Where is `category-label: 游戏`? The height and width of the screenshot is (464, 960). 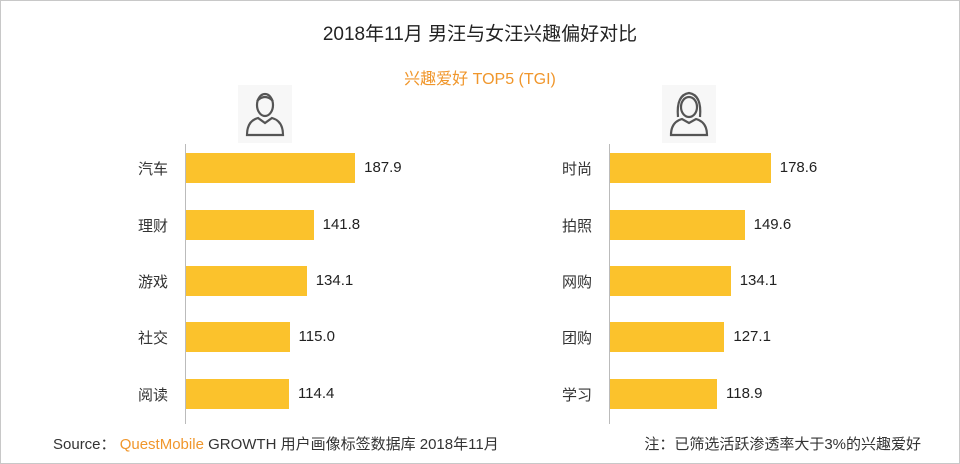
category-label: 游戏 is located at coordinates (152, 282).